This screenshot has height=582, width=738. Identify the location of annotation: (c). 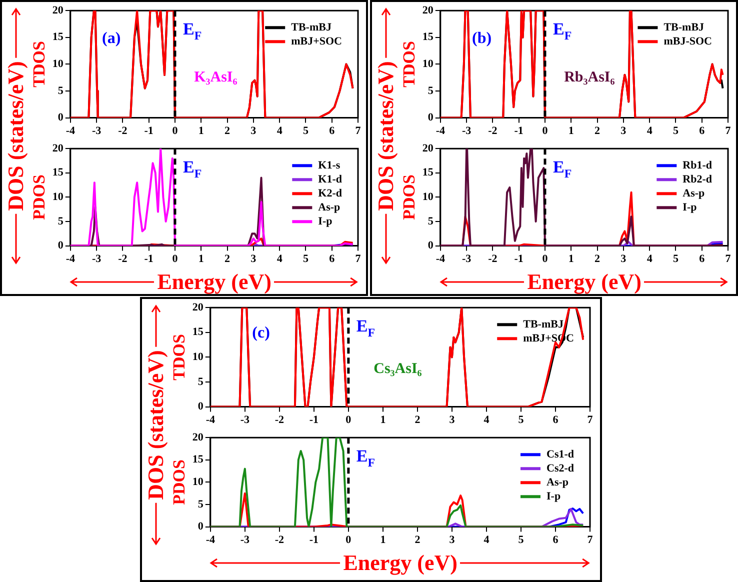
(261, 333).